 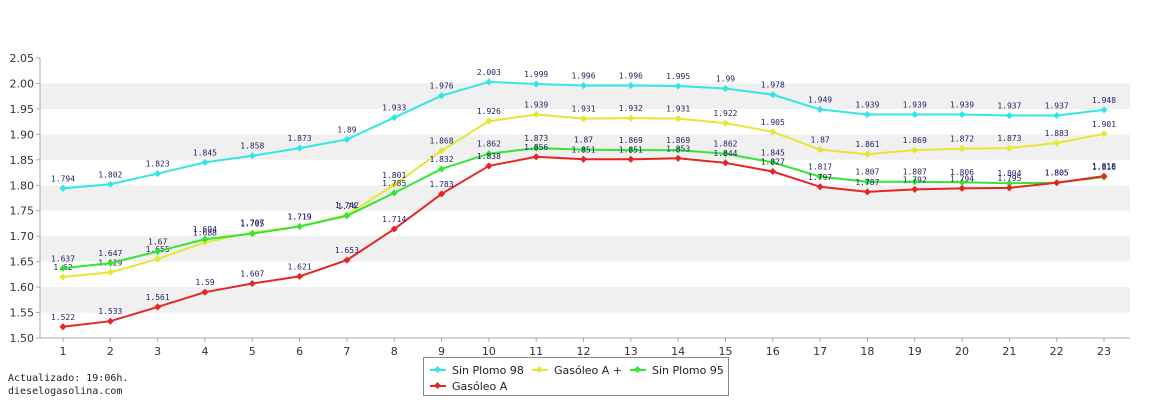 I want to click on data-label-gasoleo-a-plus: 1.801, so click(x=394, y=175).